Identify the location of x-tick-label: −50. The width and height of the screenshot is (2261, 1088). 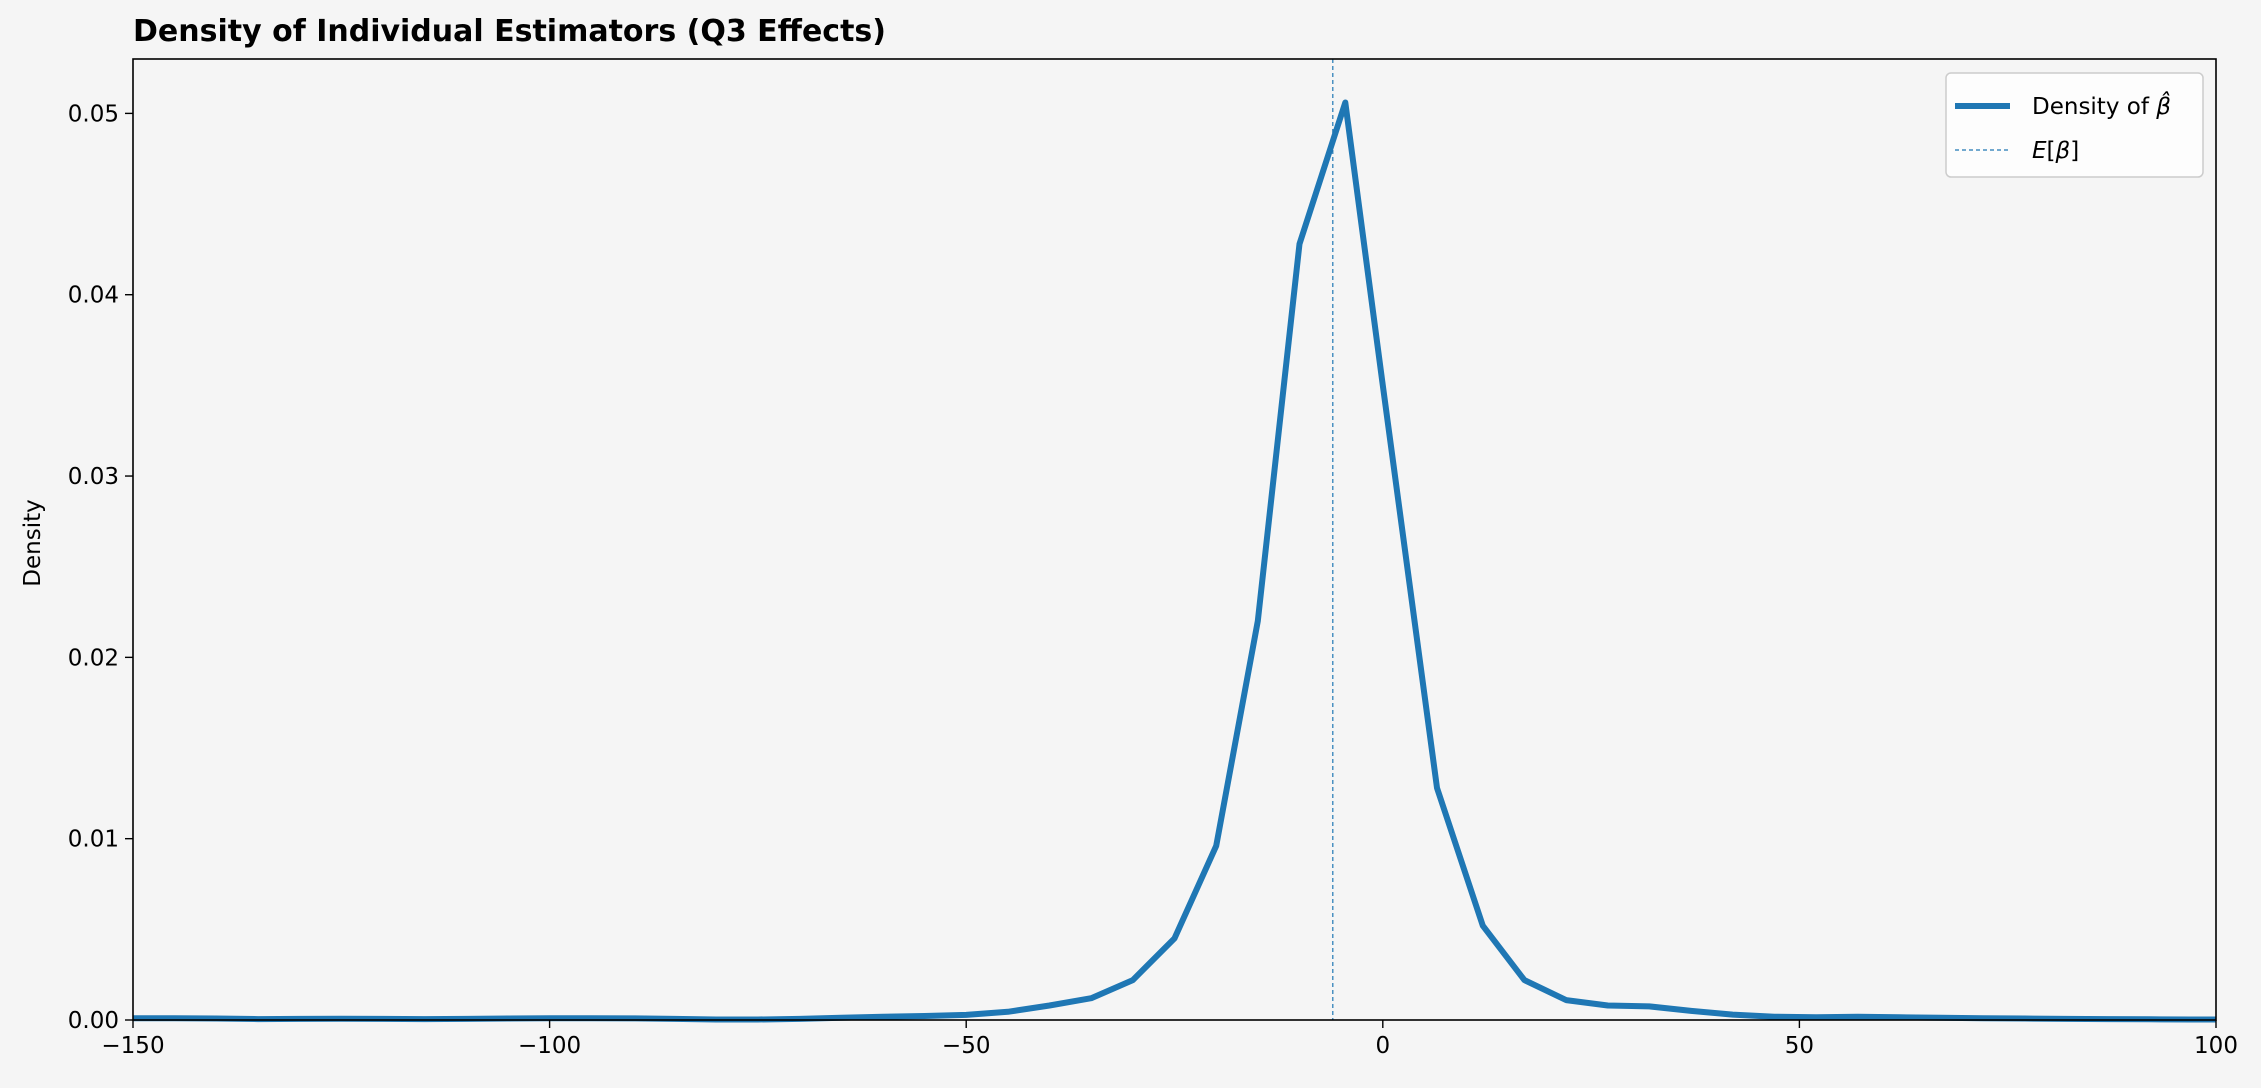
(966, 1046).